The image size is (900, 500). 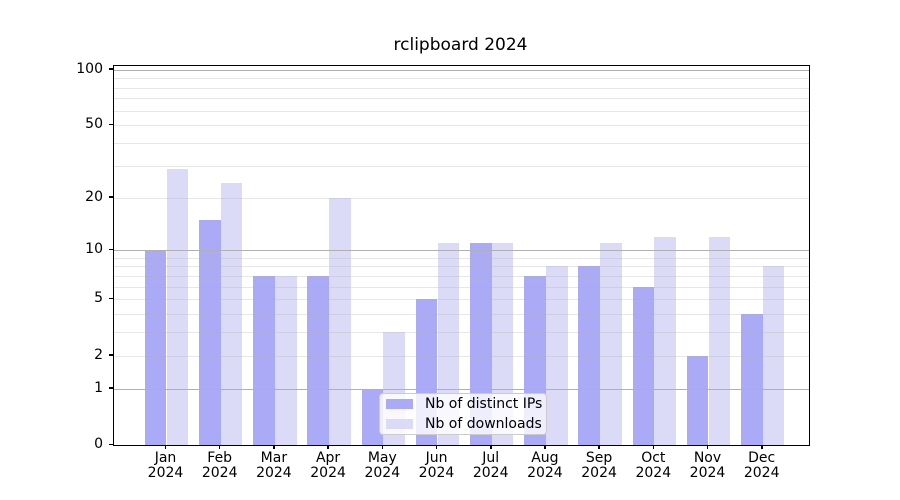 I want to click on y-tick-label: 10, so click(x=94, y=249).